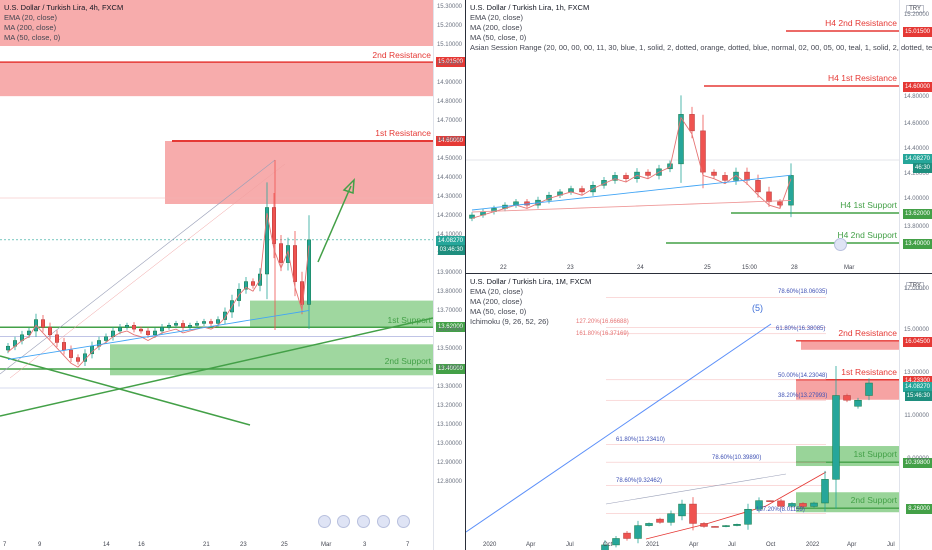 The height and width of the screenshot is (550, 932). Describe the element at coordinates (916, 373) in the screenshot. I see `axis-tick: 13.00000` at that location.